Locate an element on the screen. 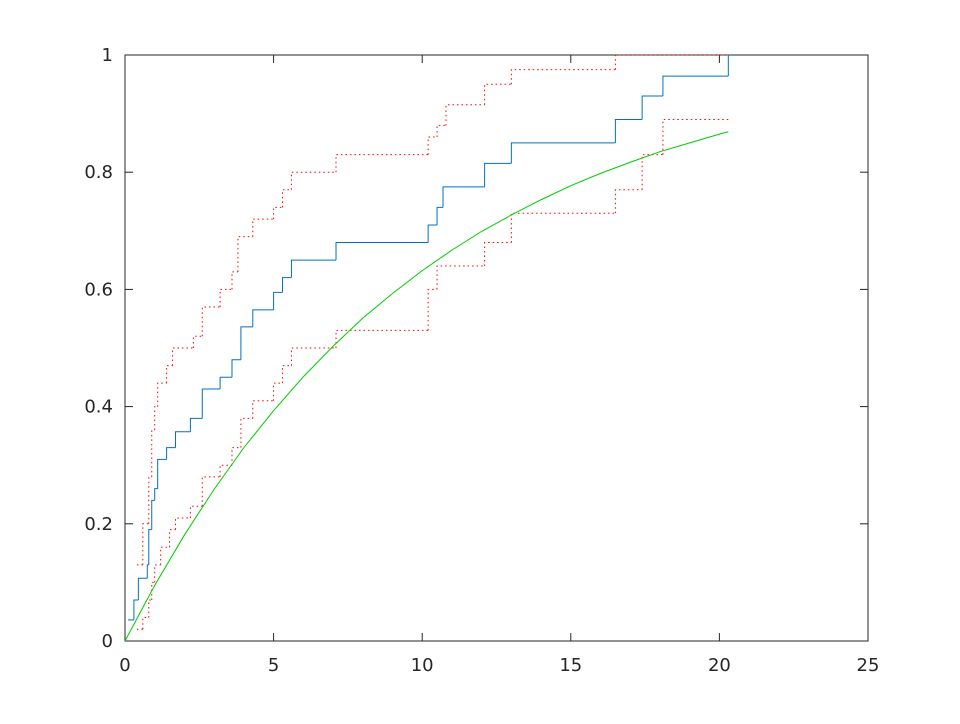  y-tick-label: 0.4 is located at coordinates (98, 407).